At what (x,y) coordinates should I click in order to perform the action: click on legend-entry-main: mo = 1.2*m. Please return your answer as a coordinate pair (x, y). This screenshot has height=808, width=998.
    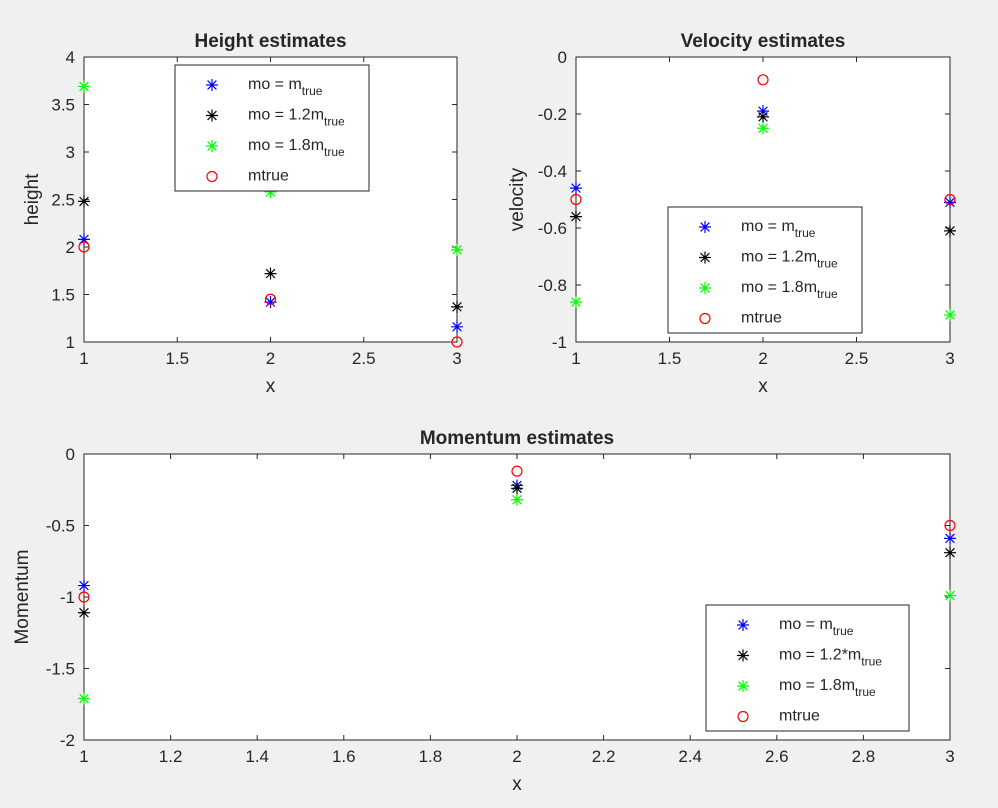
    Looking at the image, I should click on (820, 655).